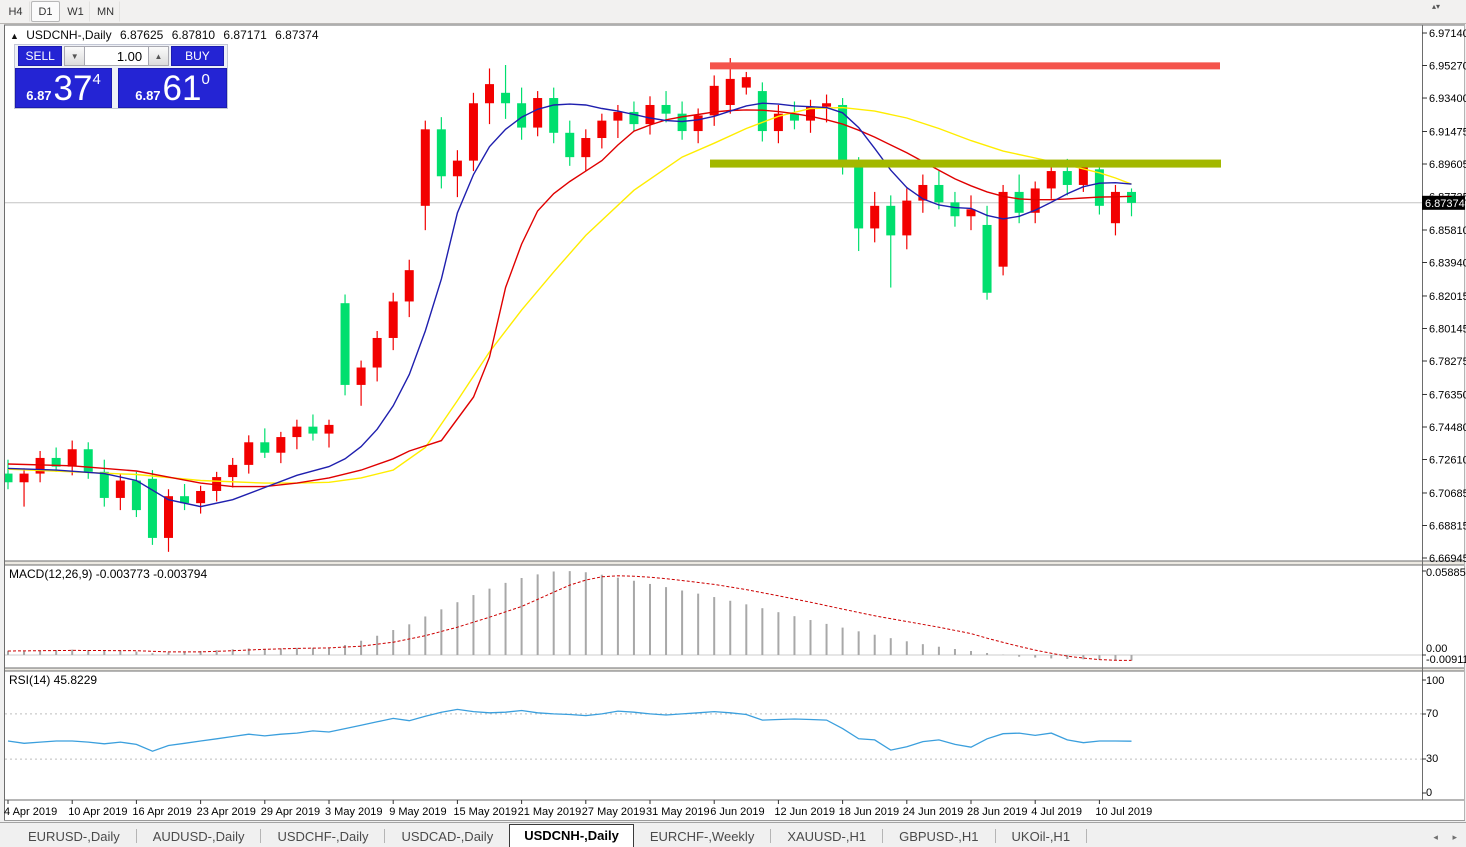 This screenshot has height=847, width=1466. Describe the element at coordinates (30, 812) in the screenshot. I see `svg-text: 4 Apr 2019` at that location.